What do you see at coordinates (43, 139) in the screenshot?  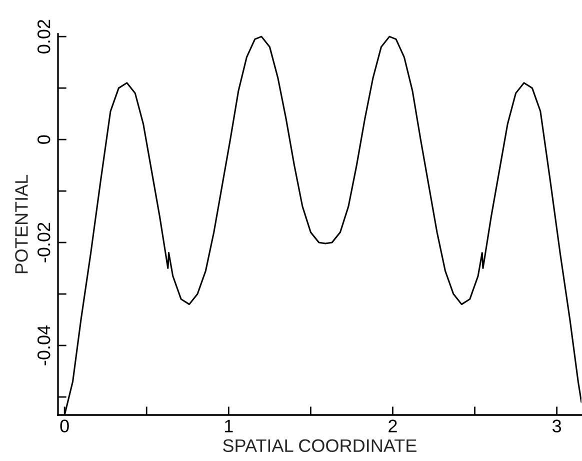 I see `y-tick-label: 0` at bounding box center [43, 139].